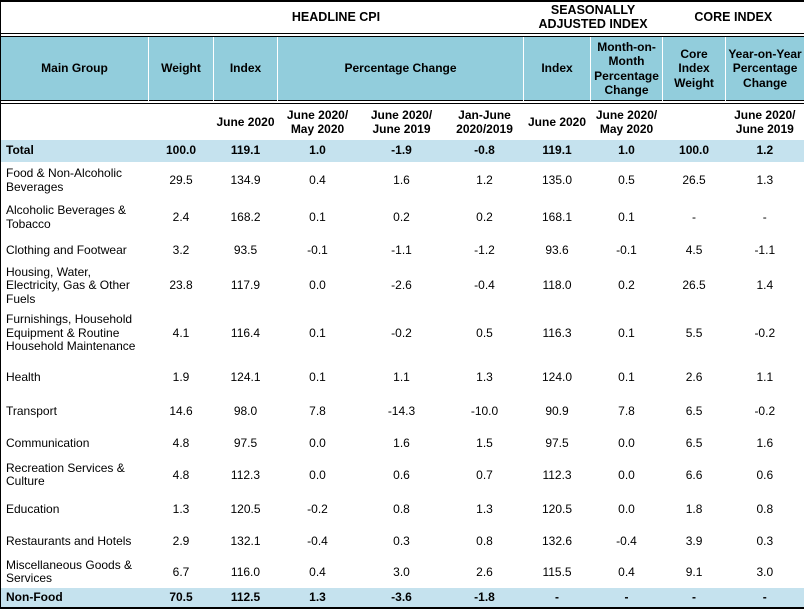 Image resolution: width=804 pixels, height=613 pixels. What do you see at coordinates (694, 508) in the screenshot?
I see `cell-value: 1.8` at bounding box center [694, 508].